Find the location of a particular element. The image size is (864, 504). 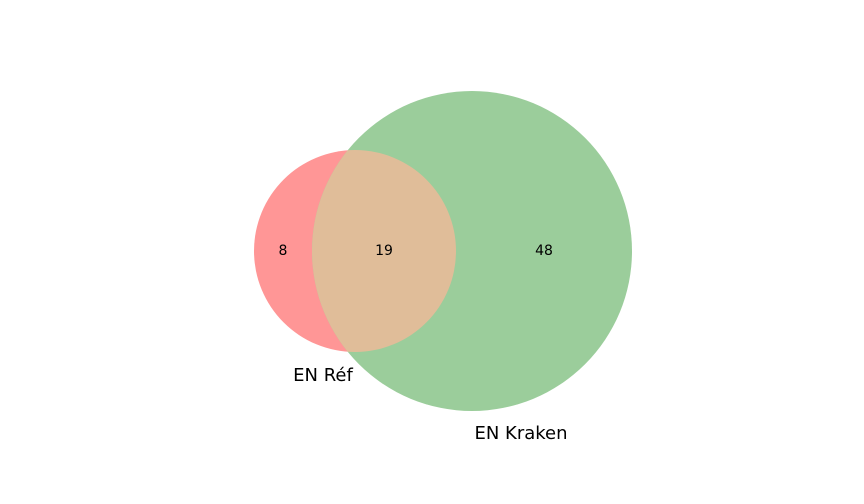

set-label-ref: EN Réf is located at coordinates (323, 375).